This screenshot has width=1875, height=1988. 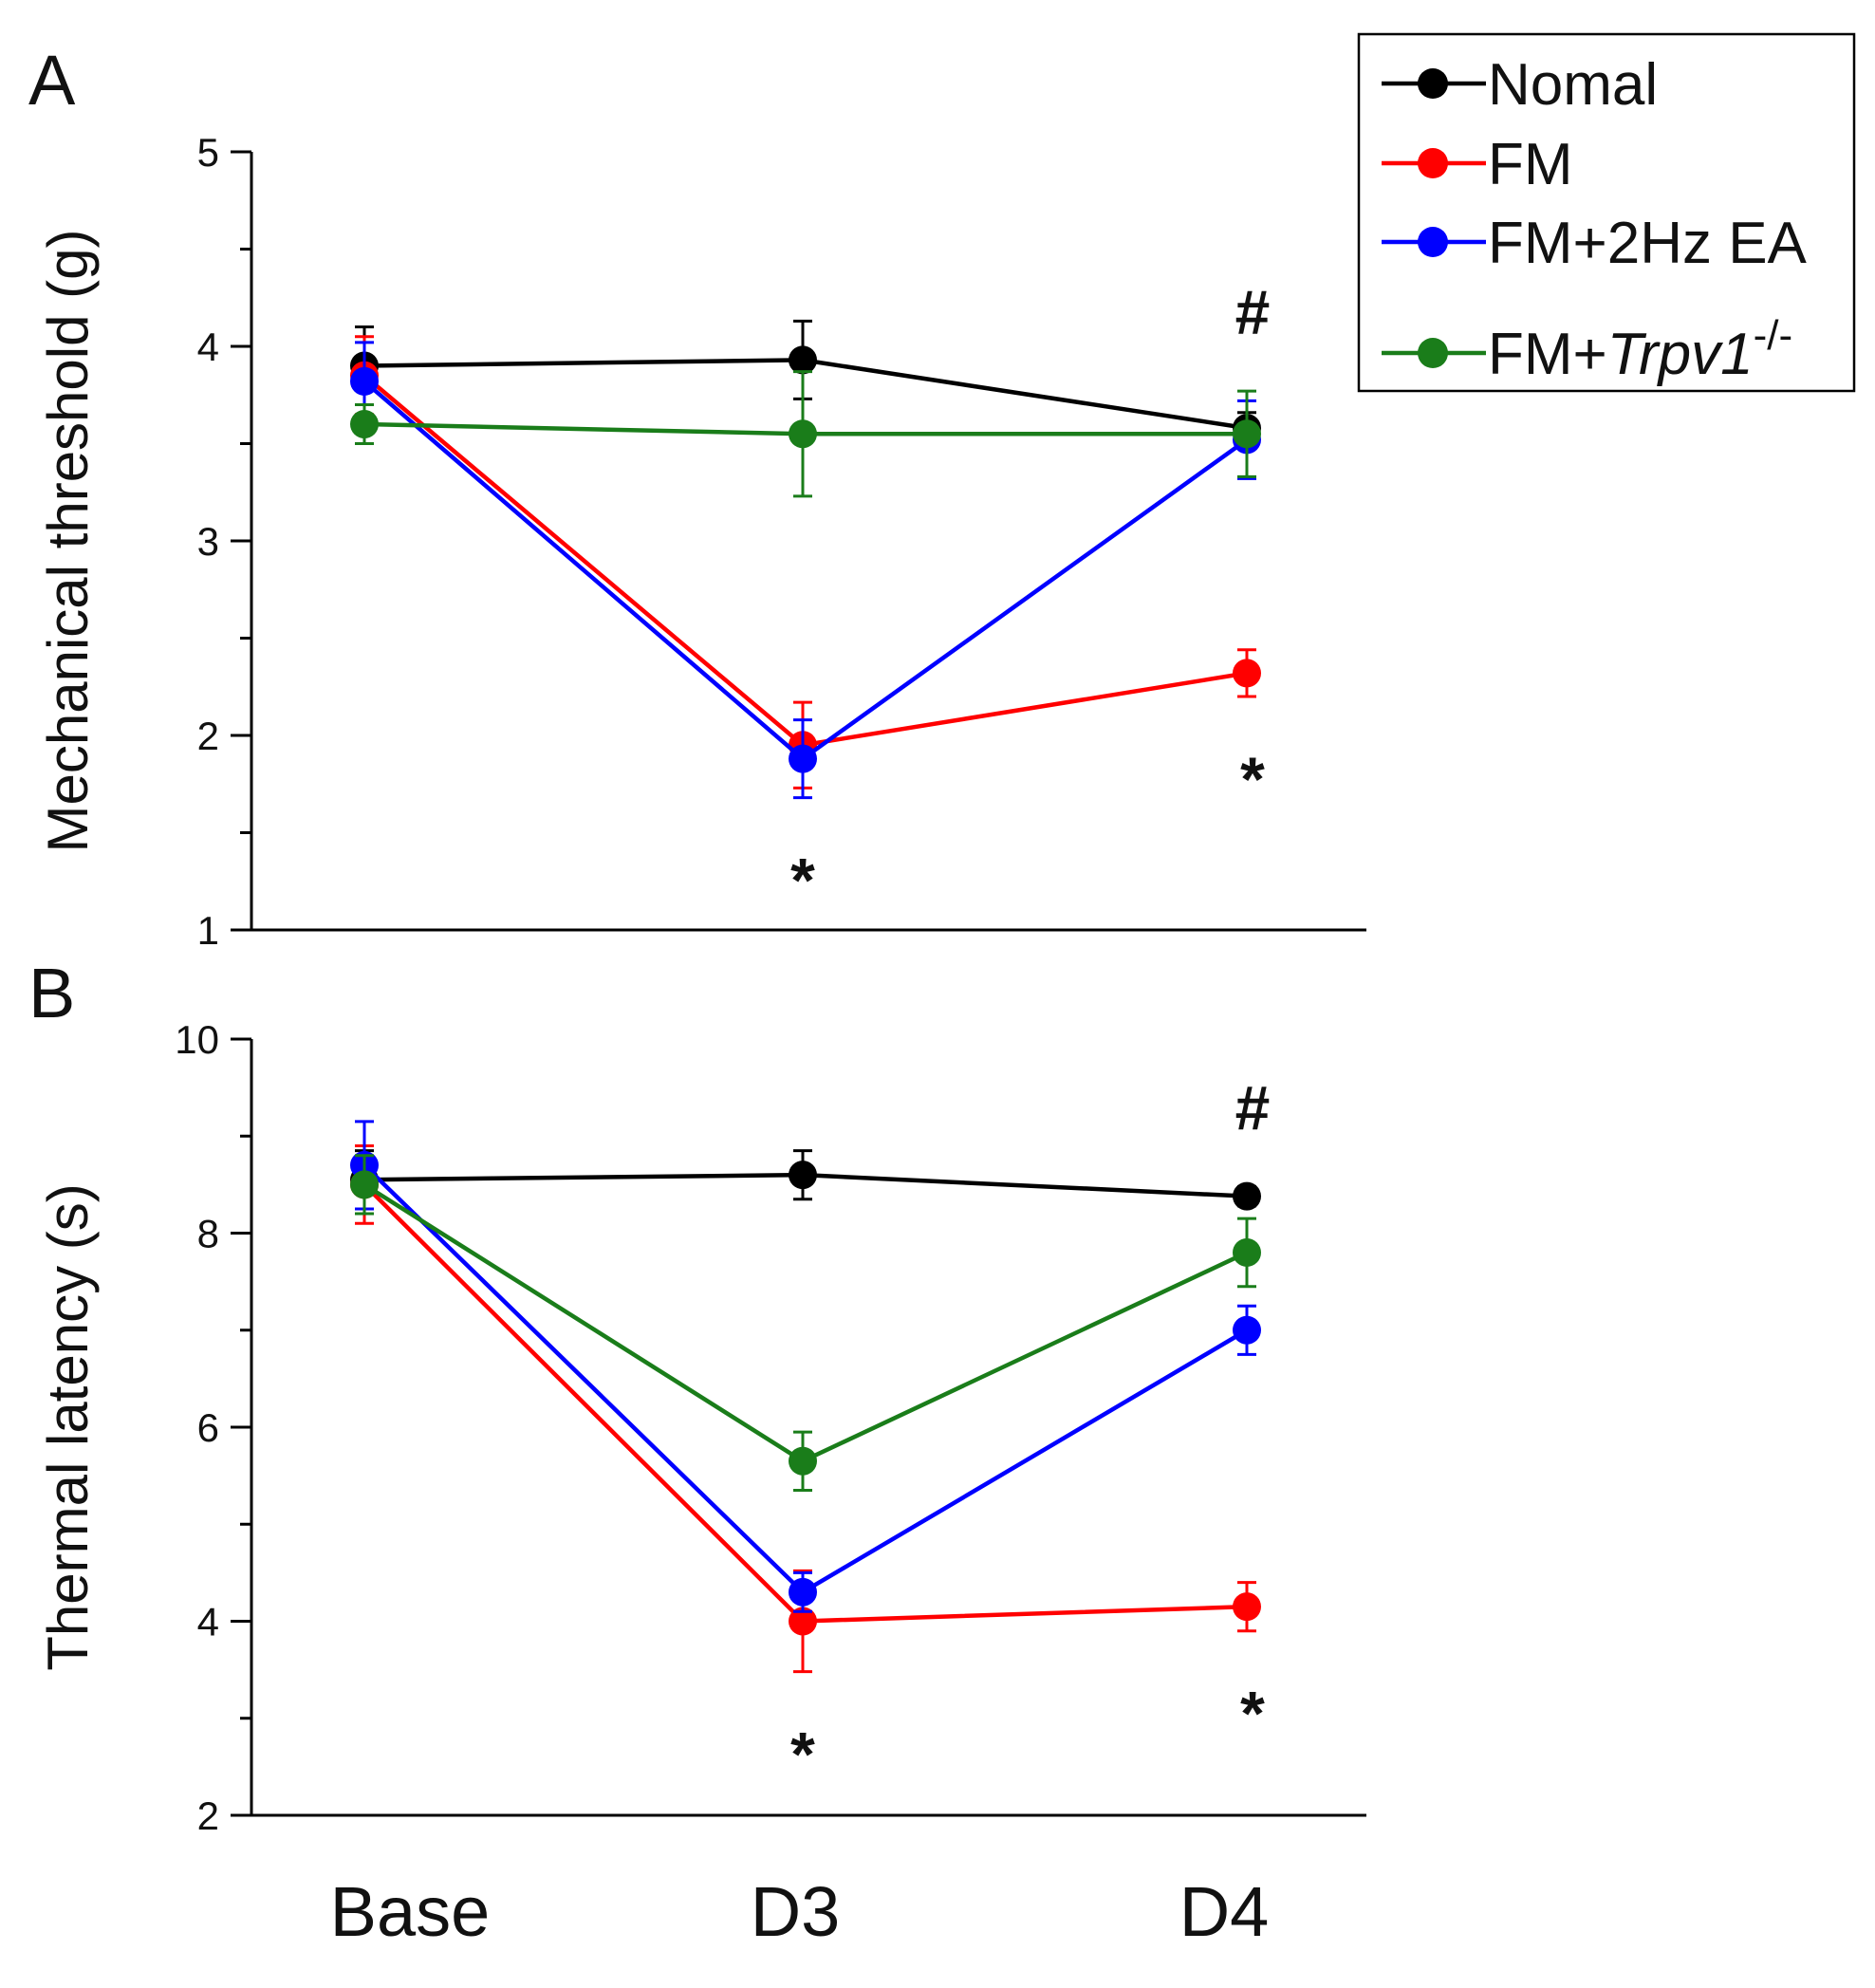 What do you see at coordinates (1648, 244) in the screenshot?
I see `legend-label: FM+2Hz EA` at bounding box center [1648, 244].